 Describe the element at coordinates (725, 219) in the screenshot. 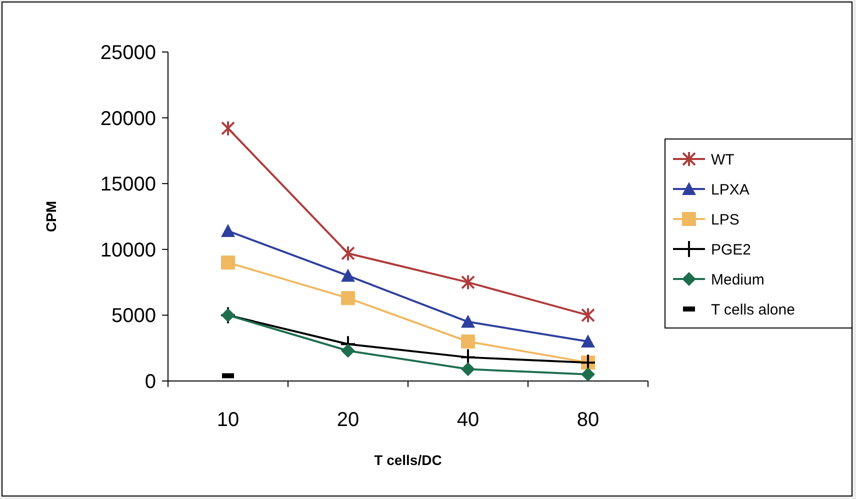

I see `legend-label: LPS` at that location.